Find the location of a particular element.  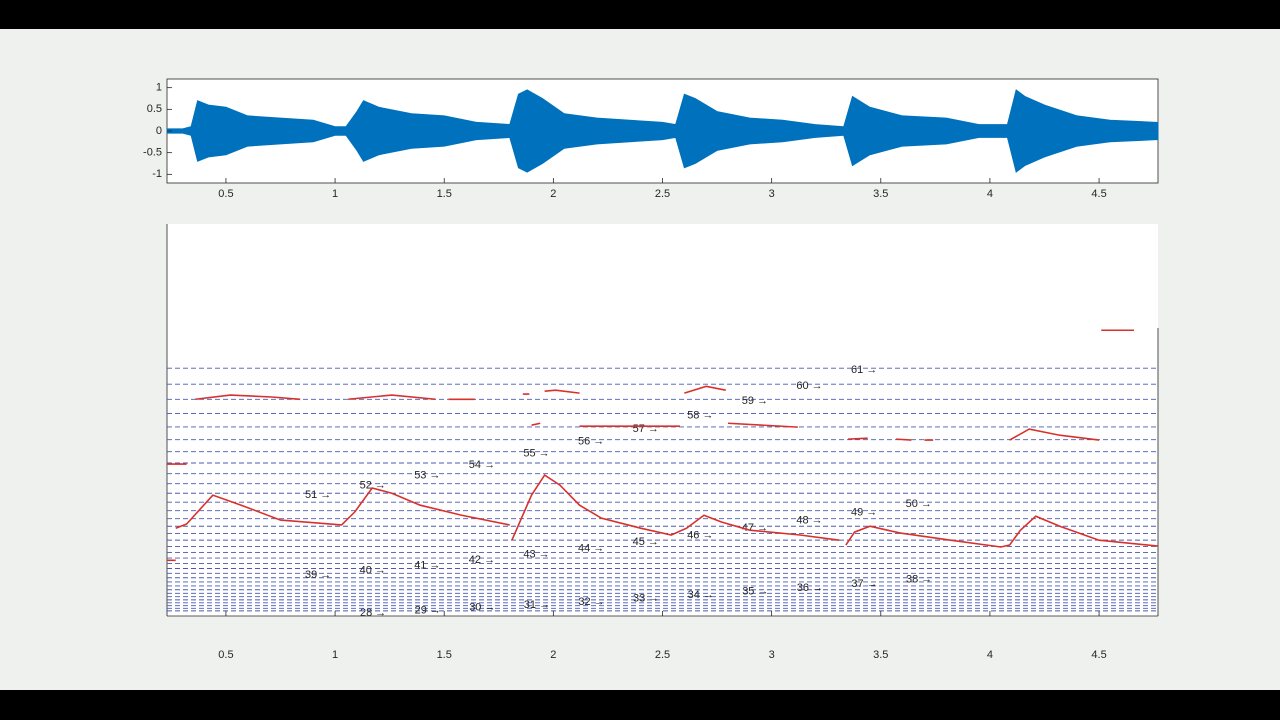

reference-label: 55 → is located at coordinates (536, 454).